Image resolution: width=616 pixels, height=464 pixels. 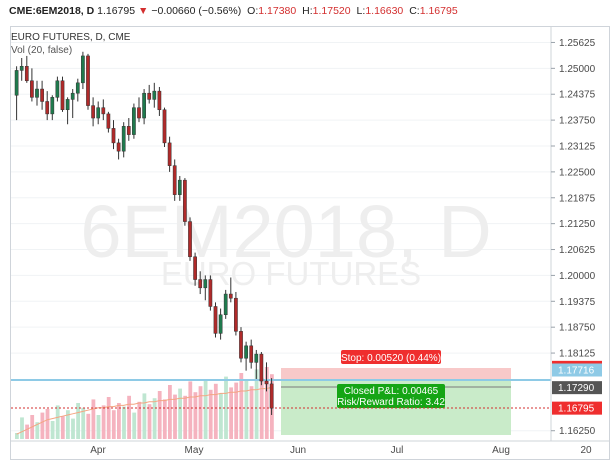 What do you see at coordinates (577, 172) in the screenshot?
I see `price-tick-label: 1.22500` at bounding box center [577, 172].